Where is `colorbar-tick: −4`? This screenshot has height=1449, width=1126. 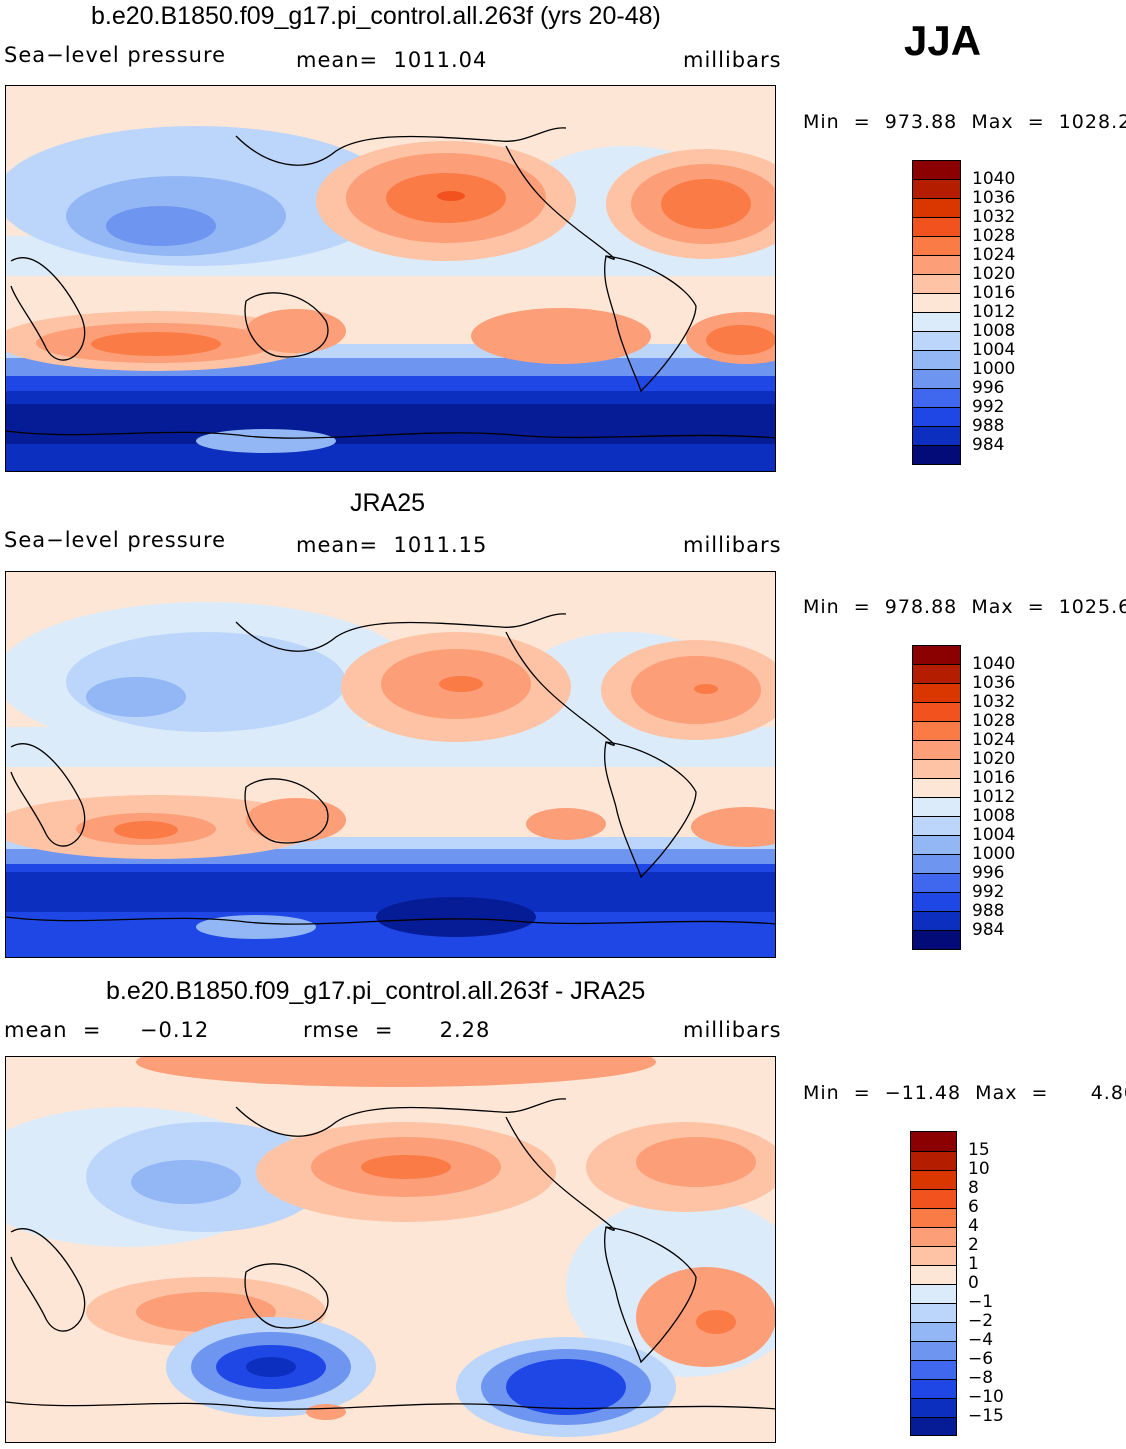 colorbar-tick: −4 is located at coordinates (981, 1340).